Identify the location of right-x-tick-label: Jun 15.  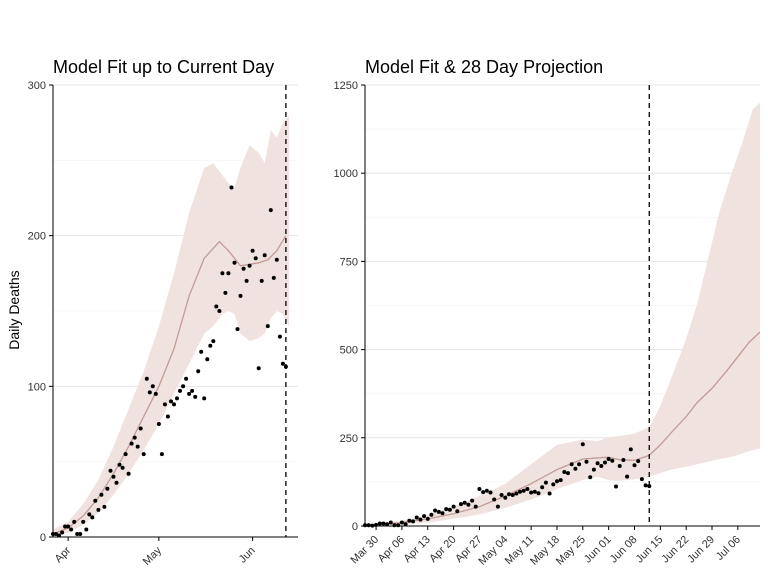
(650, 550).